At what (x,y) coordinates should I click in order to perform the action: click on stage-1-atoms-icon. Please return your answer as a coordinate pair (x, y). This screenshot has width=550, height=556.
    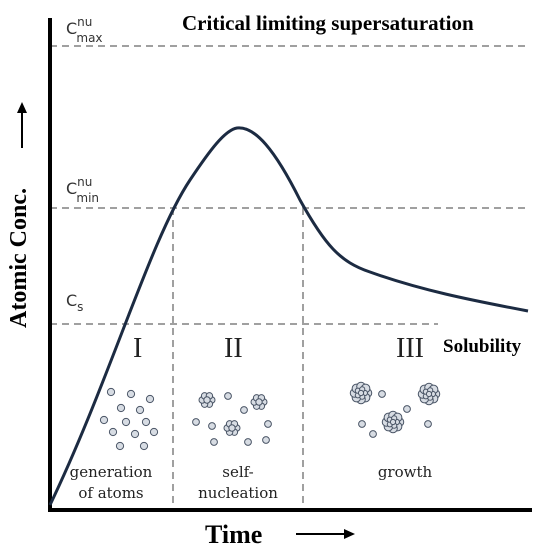
    Looking at the image, I should click on (129, 419).